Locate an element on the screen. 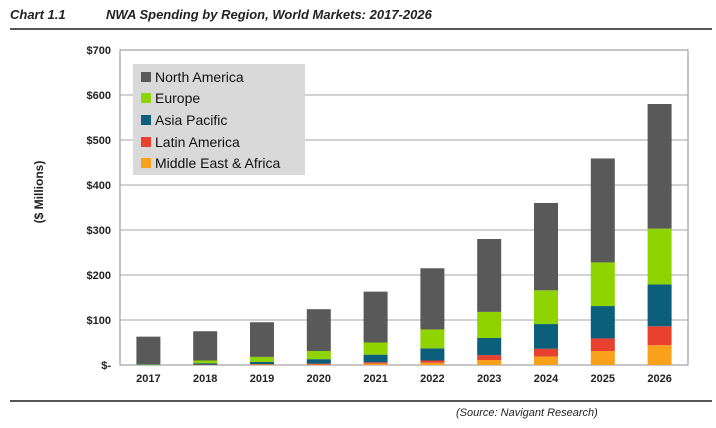 This screenshot has width=716, height=428. legend-label: Middle East & Africa is located at coordinates (218, 163).